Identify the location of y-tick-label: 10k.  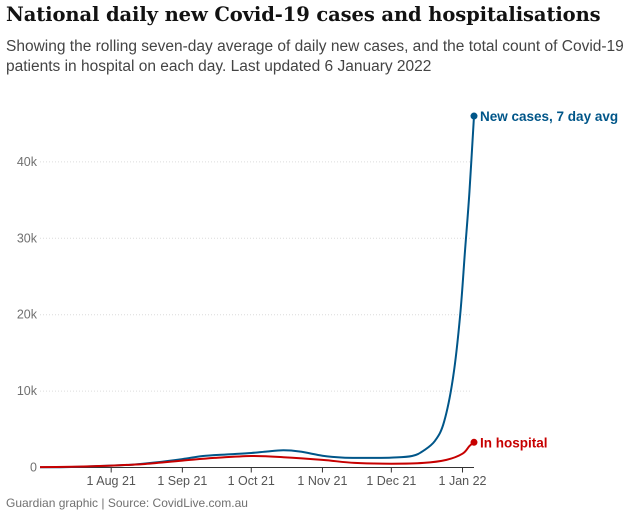
(27, 391).